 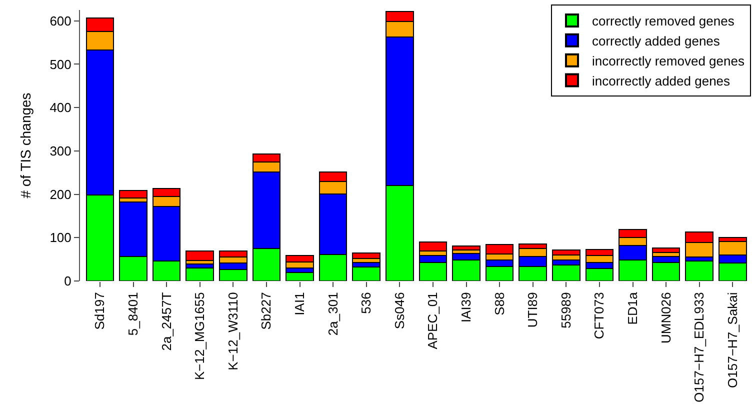 I want to click on x-tick-label: UMN026, so click(x=666, y=318).